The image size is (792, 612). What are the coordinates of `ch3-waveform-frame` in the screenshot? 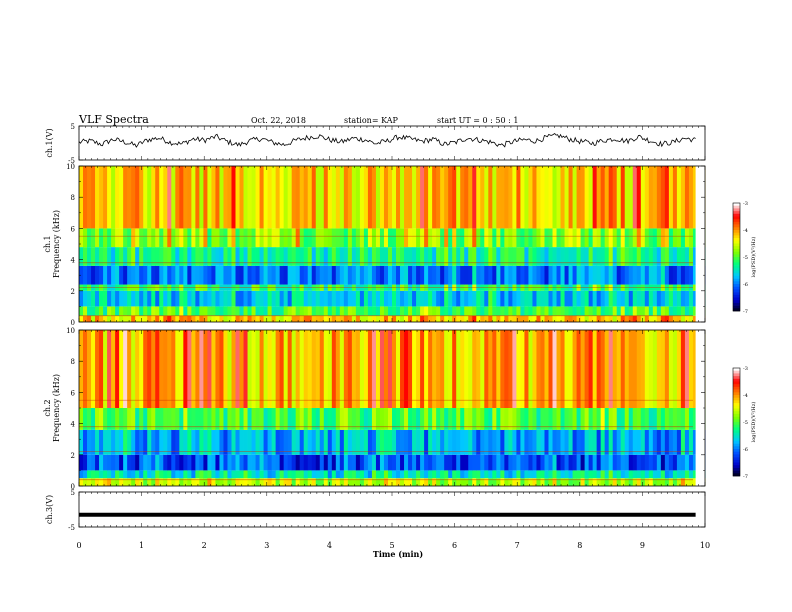 It's located at (392, 509).